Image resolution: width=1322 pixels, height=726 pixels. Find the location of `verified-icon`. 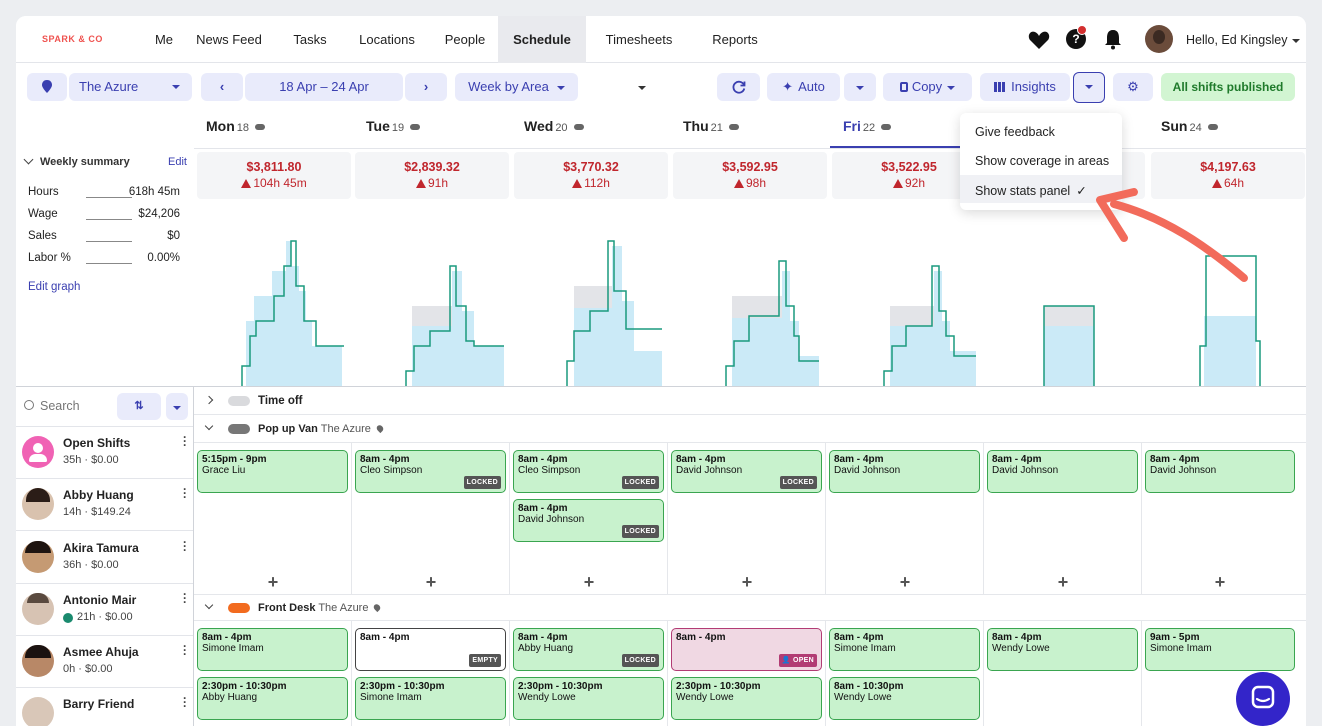

verified-icon is located at coordinates (68, 618).